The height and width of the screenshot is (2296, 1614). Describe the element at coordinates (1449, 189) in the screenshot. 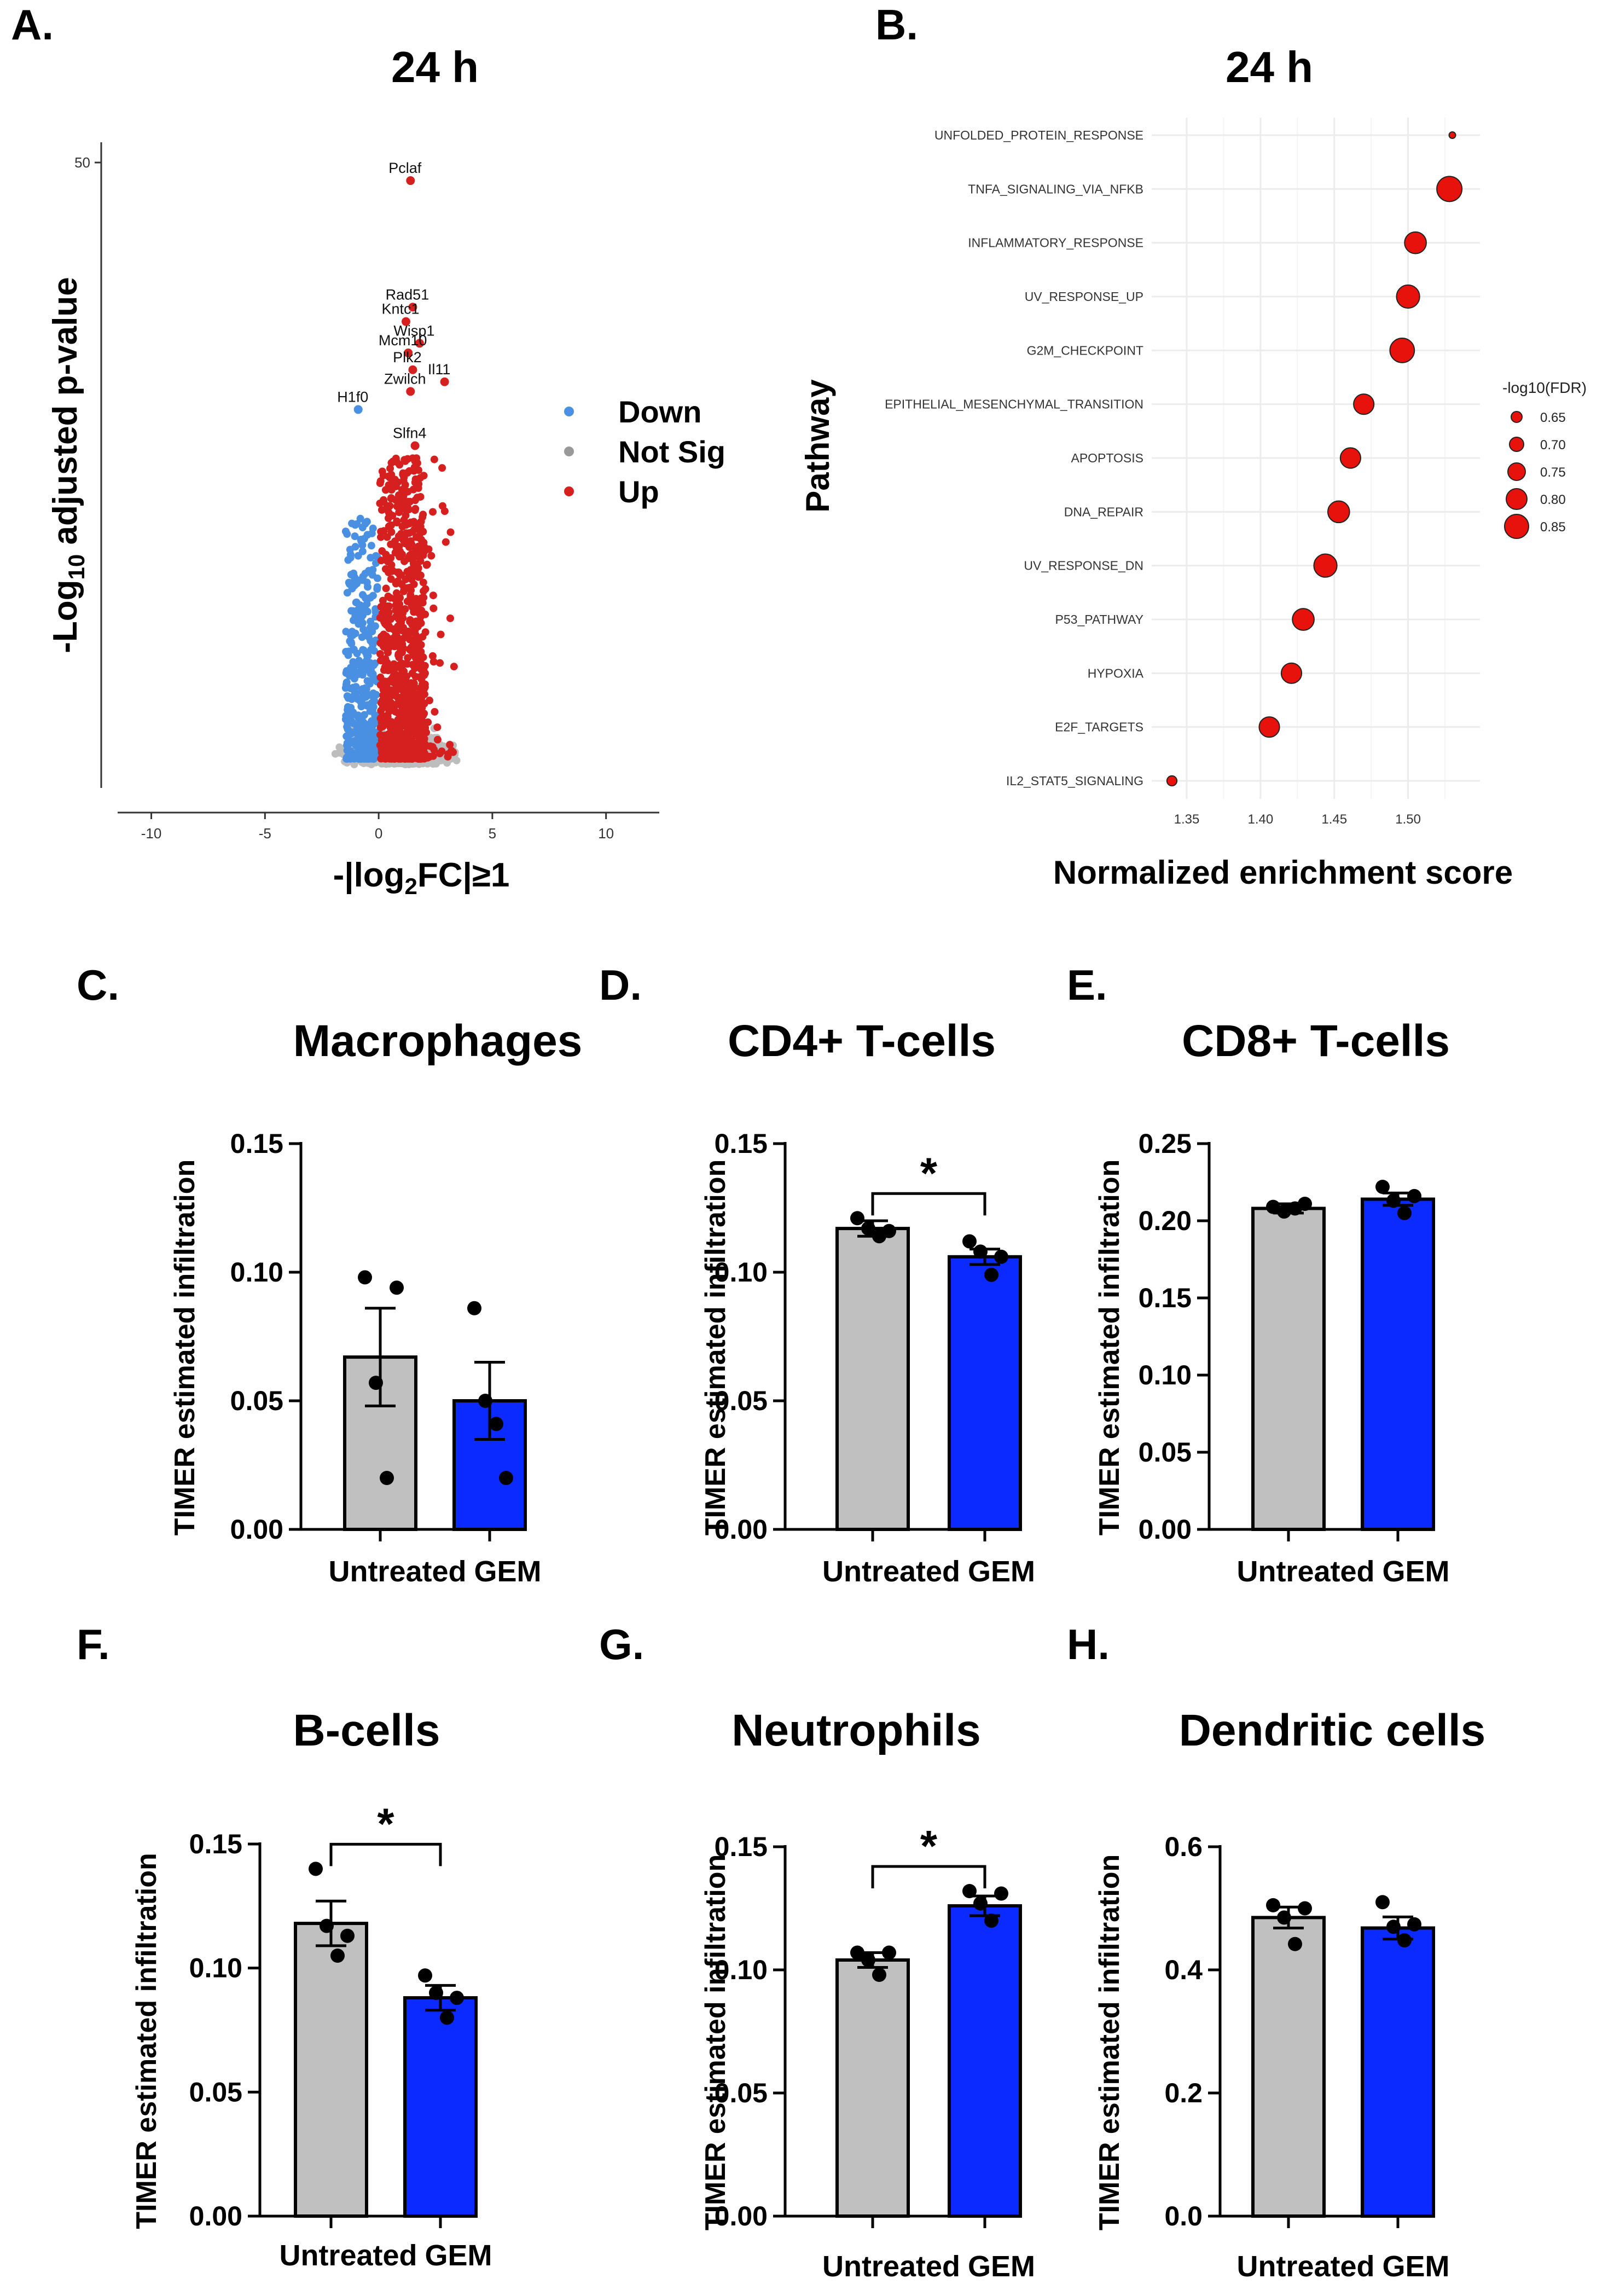

I see `enrichment-dot` at that location.